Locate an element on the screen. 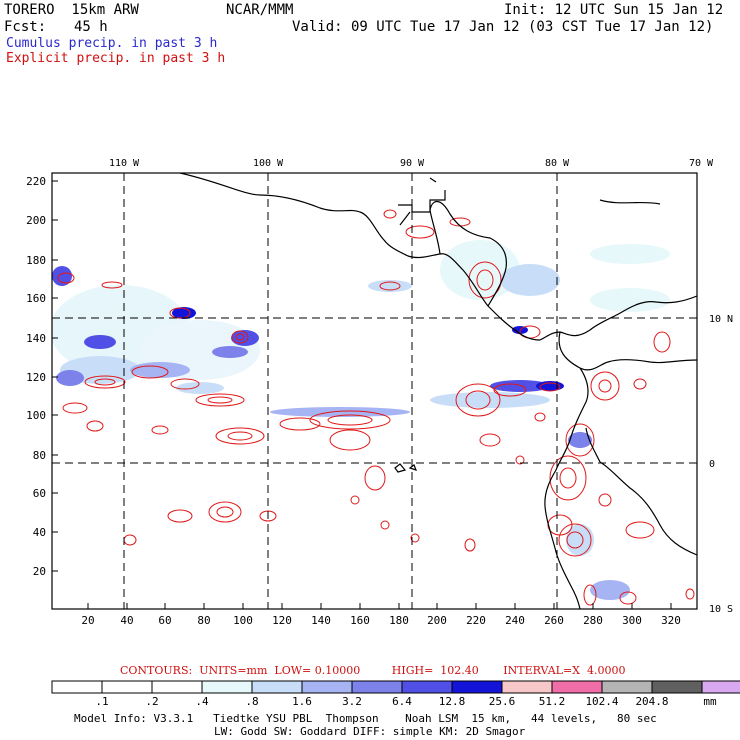  lon-label: 110 W is located at coordinates (124, 163).